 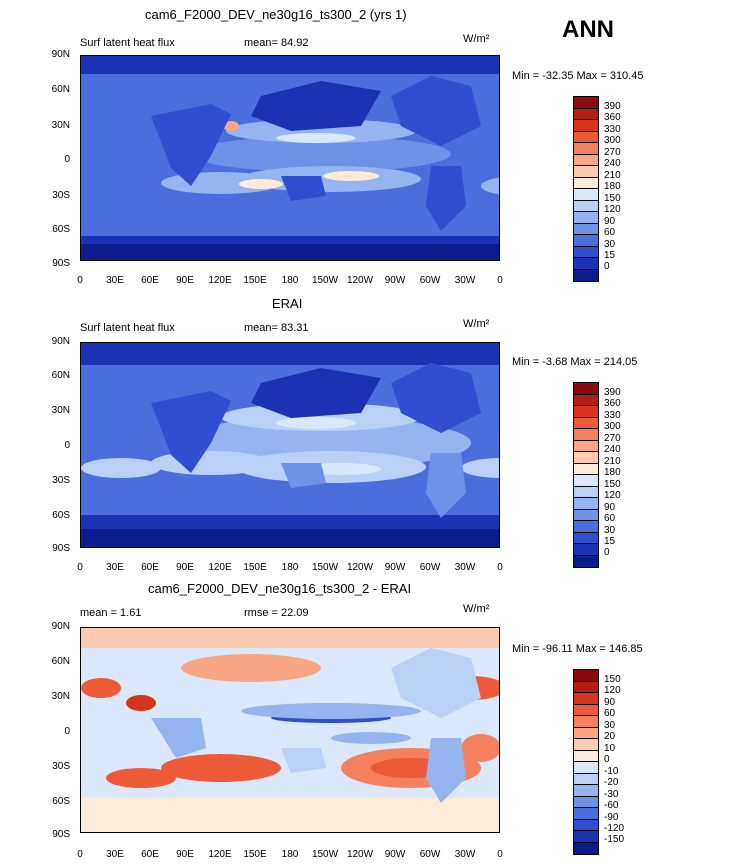 I want to click on map-diff, so click(x=290, y=730).